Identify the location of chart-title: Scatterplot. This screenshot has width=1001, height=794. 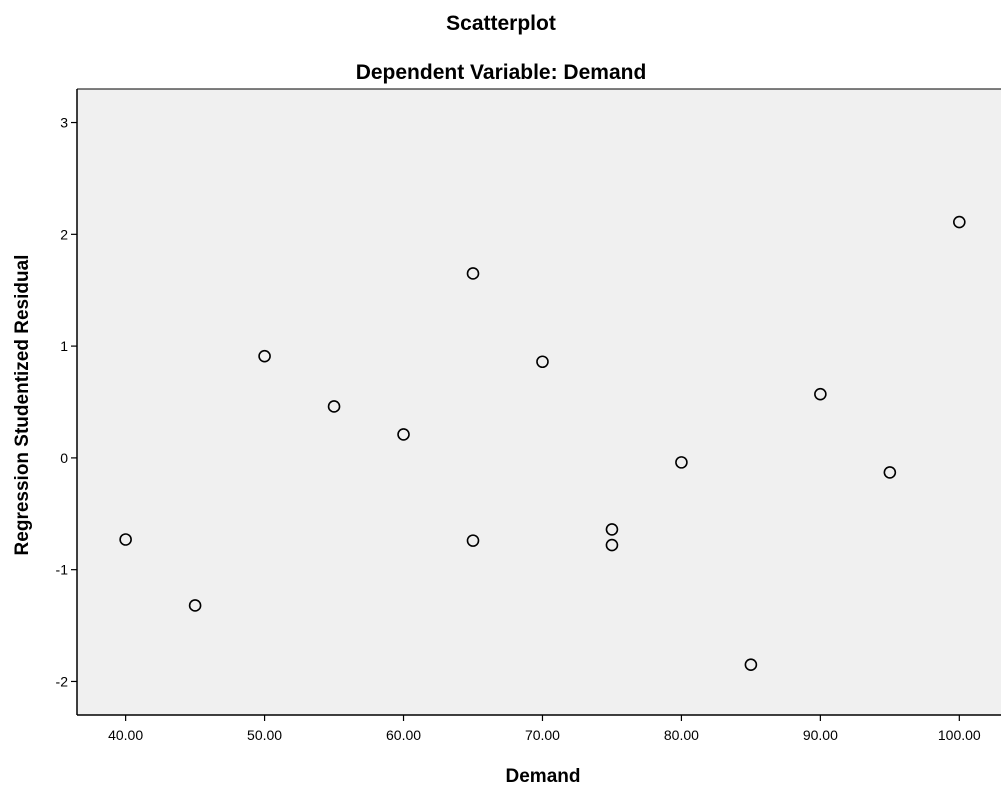
(501, 23).